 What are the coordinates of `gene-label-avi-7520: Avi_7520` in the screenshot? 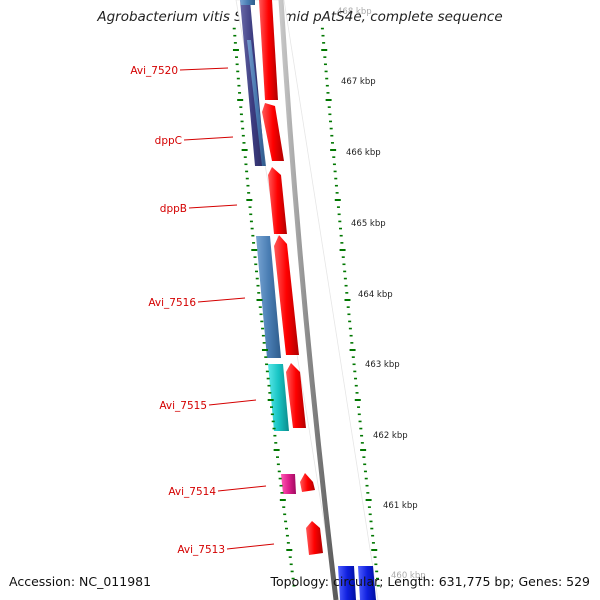 It's located at (154, 71).